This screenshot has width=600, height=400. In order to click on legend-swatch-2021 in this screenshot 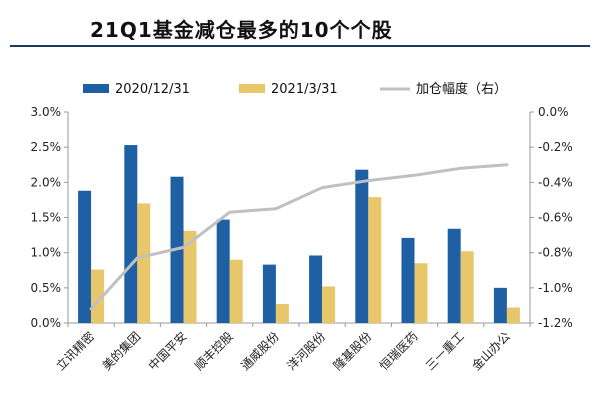, I will do `click(252, 88)`.